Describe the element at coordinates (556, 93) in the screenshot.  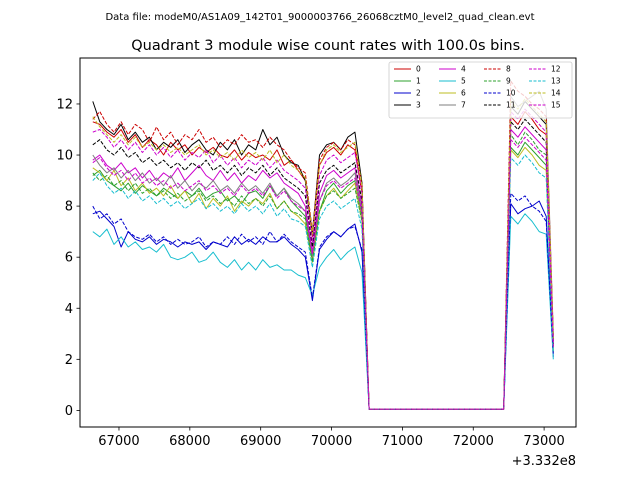
I see `legend-label-14: 14` at that location.